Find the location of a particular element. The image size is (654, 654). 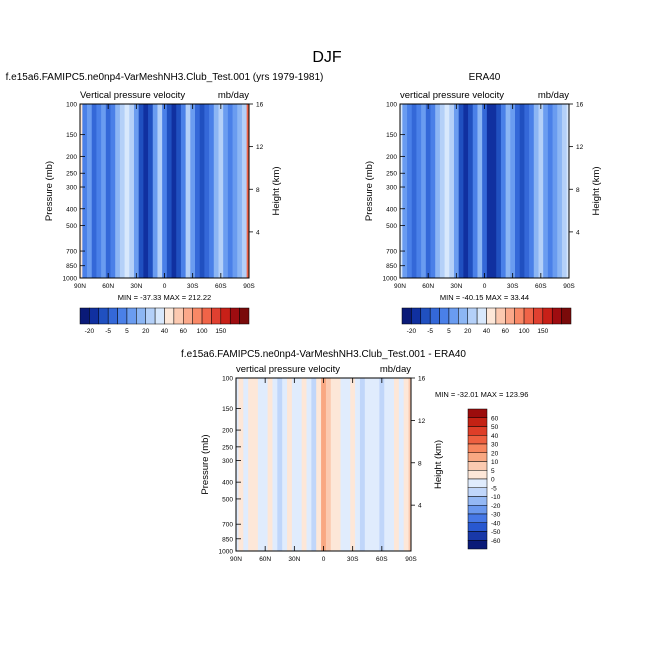

model-colorbar-label: 60 is located at coordinates (184, 331).